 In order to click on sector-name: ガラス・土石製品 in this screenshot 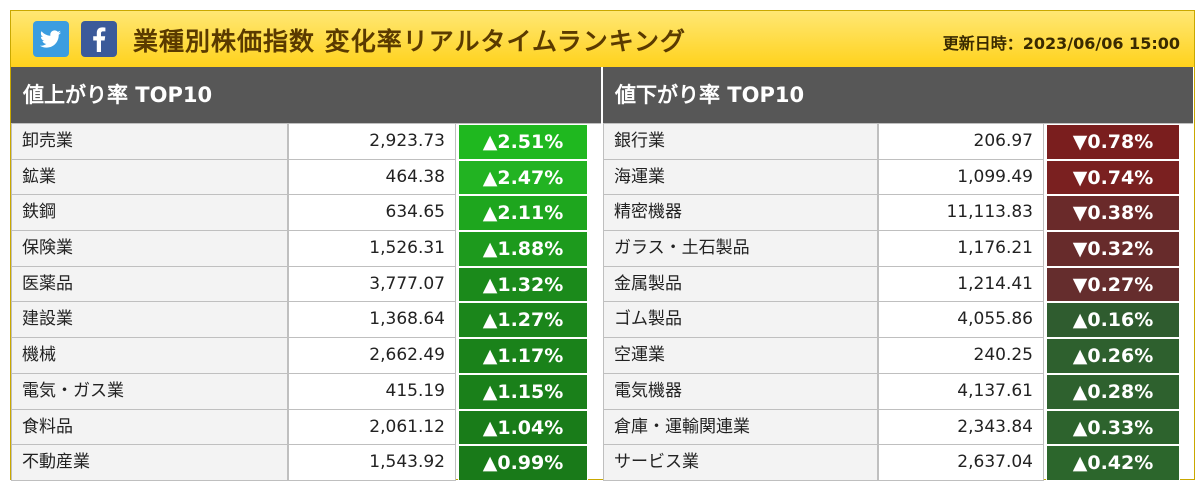, I will do `click(740, 249)`.